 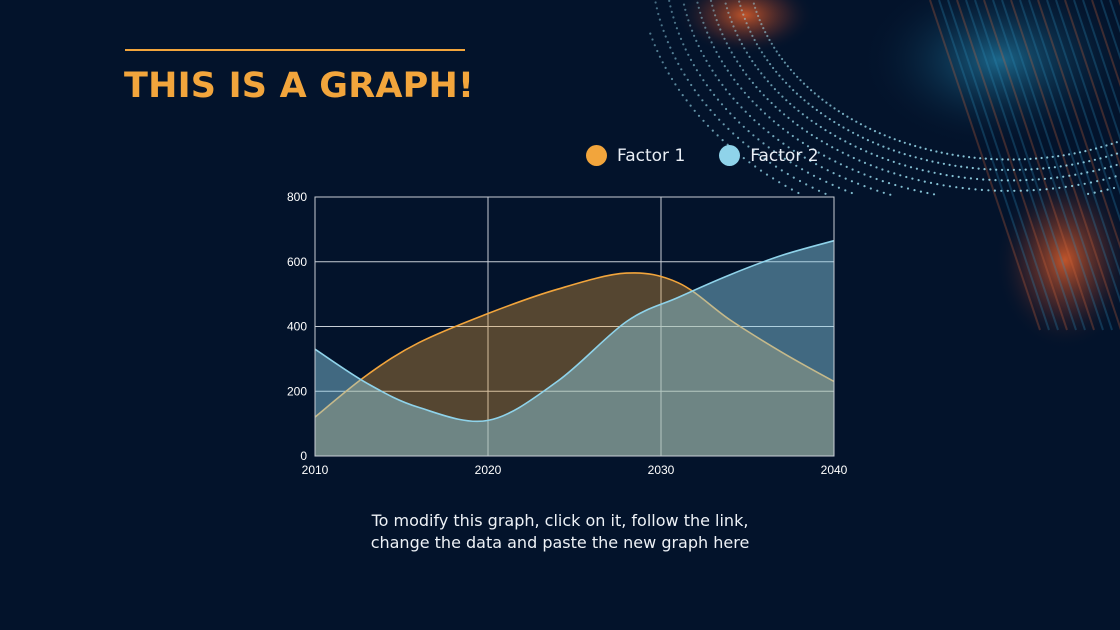 I want to click on x-tick-label: 2020, so click(x=488, y=470).